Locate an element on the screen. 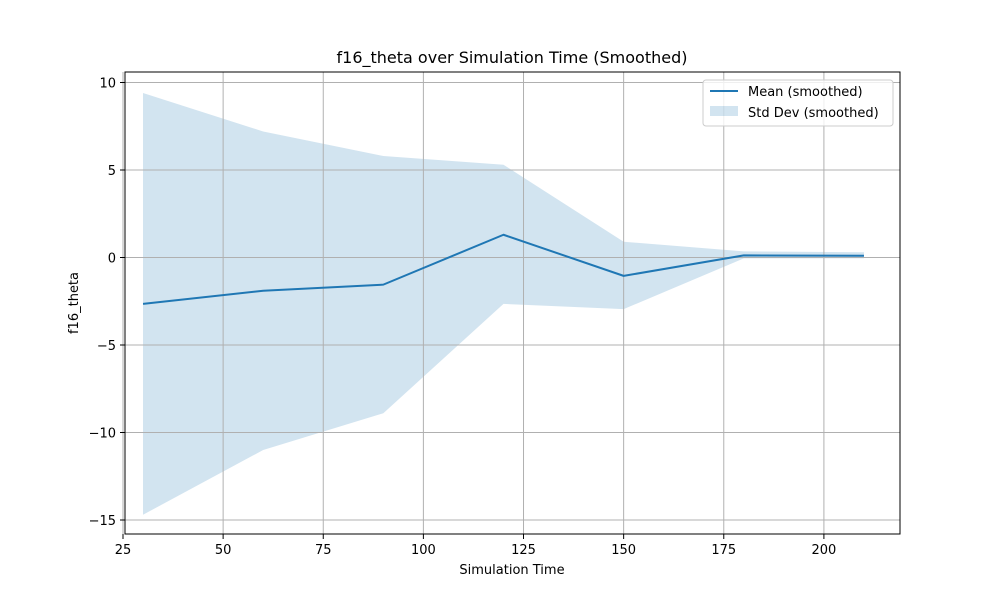 Image resolution: width=1000 pixels, height=600 pixels. legend-box is located at coordinates (798, 103).